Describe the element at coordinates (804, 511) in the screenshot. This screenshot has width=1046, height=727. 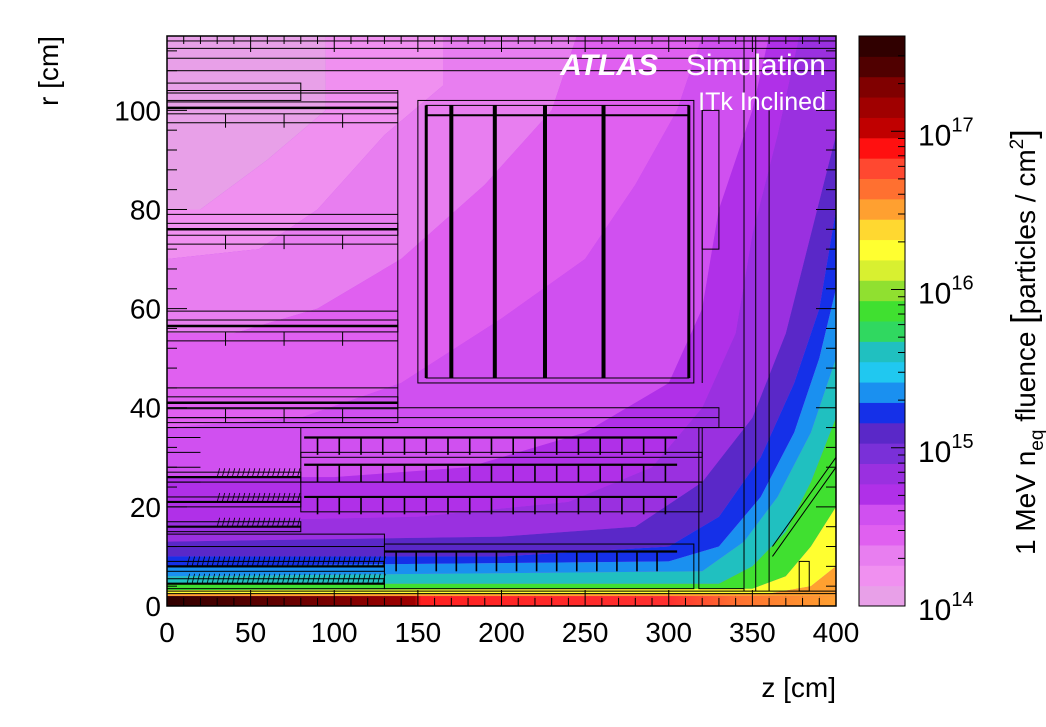
I see `endplate-diagonal` at that location.